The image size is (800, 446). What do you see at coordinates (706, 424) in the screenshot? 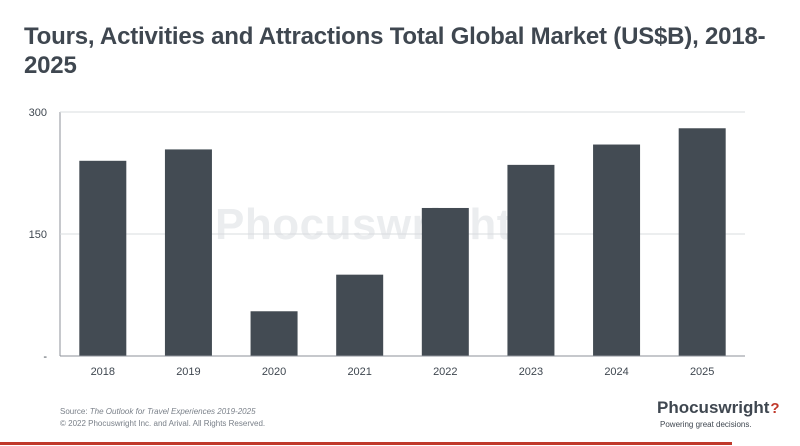
I see `logo-tagline: Powering great decisions.` at bounding box center [706, 424].